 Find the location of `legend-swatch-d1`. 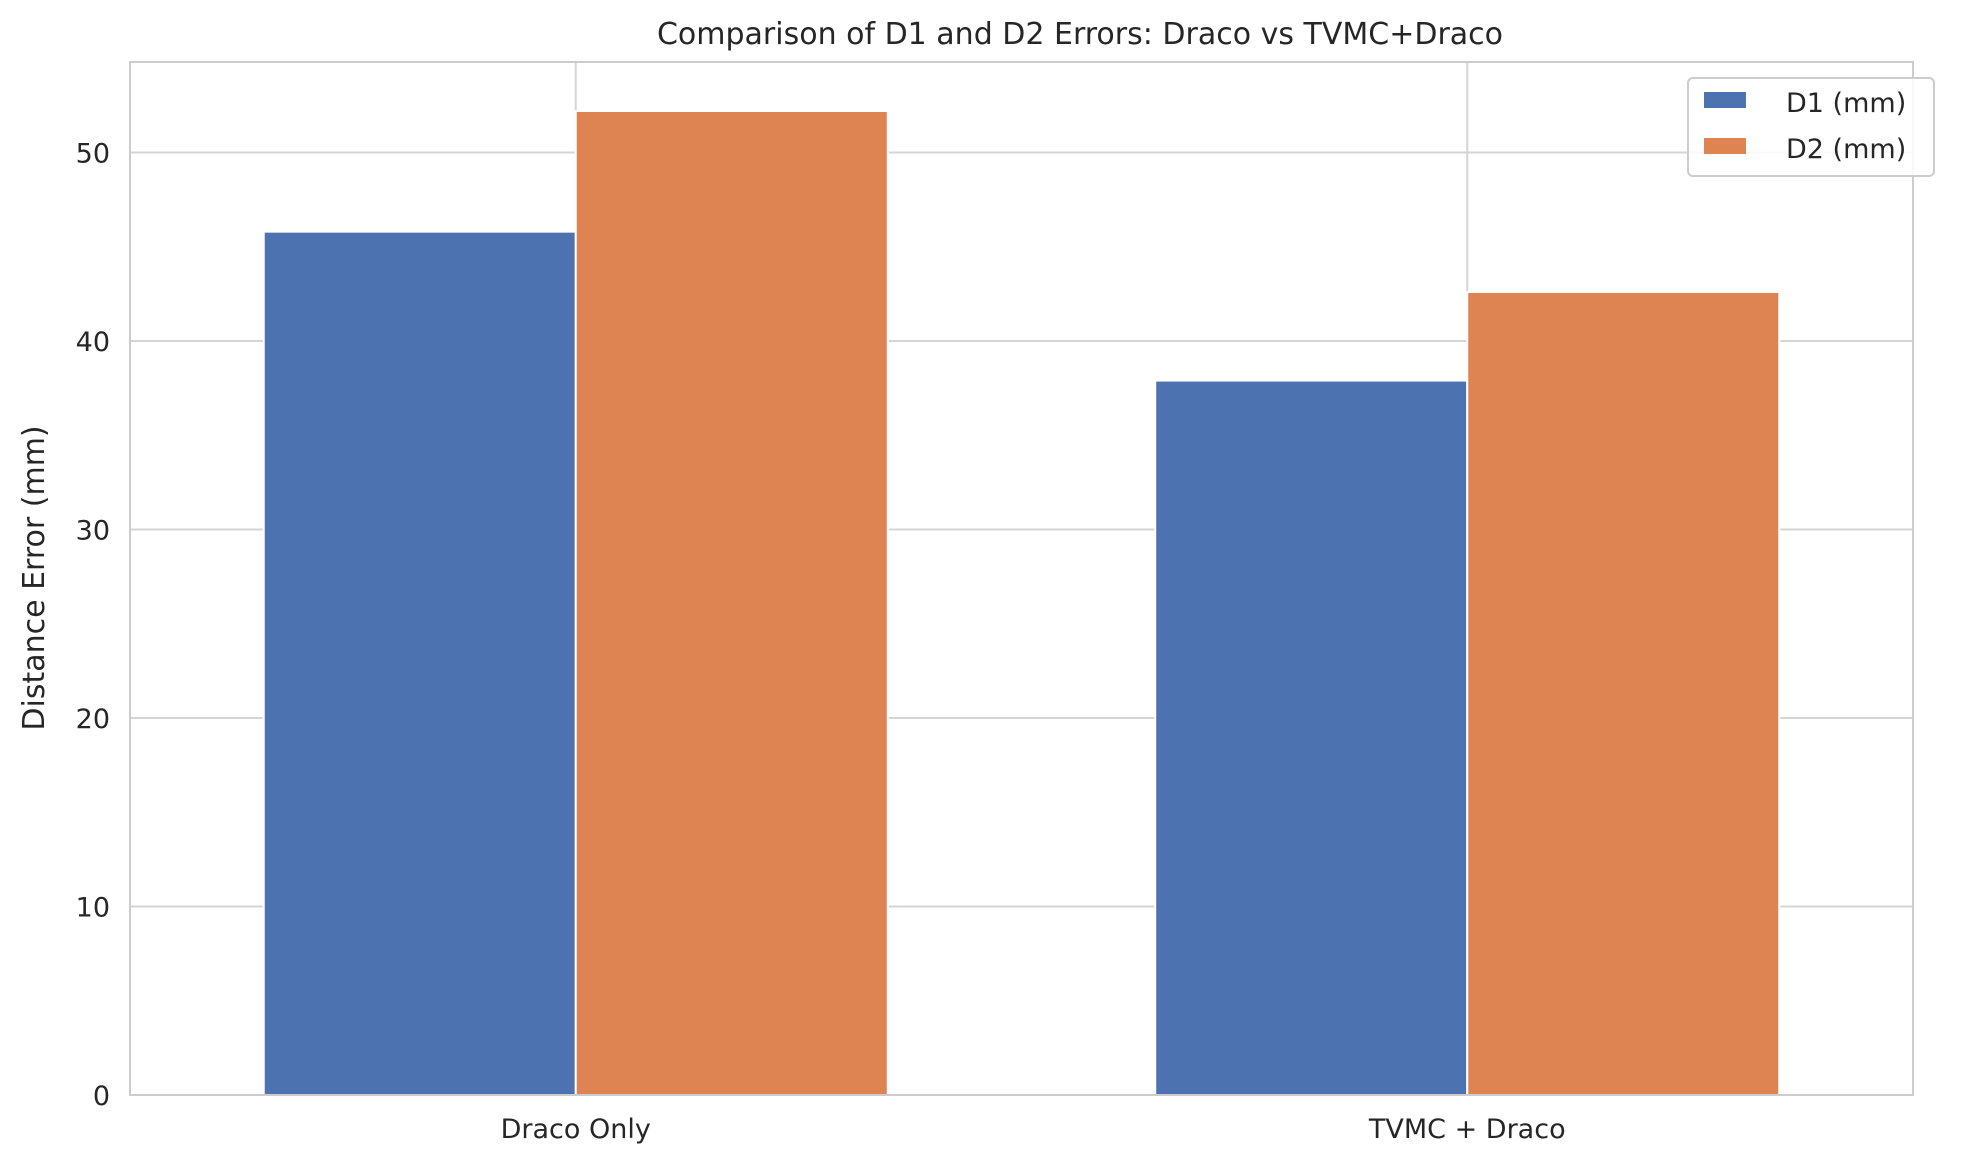

legend-swatch-d1 is located at coordinates (1725, 100).